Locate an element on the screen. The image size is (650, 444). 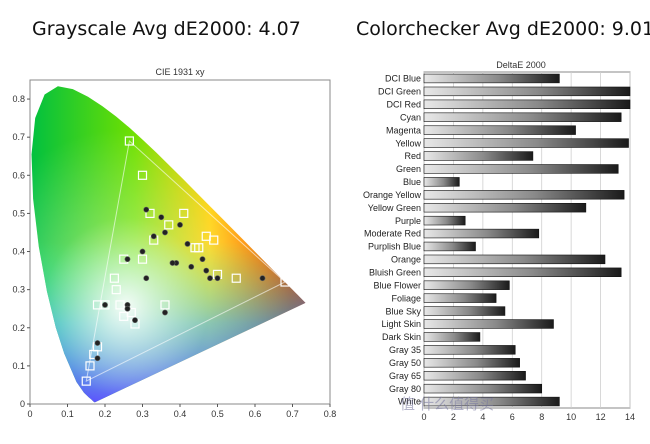
y-tick-label: 0.7 is located at coordinates (18, 137).